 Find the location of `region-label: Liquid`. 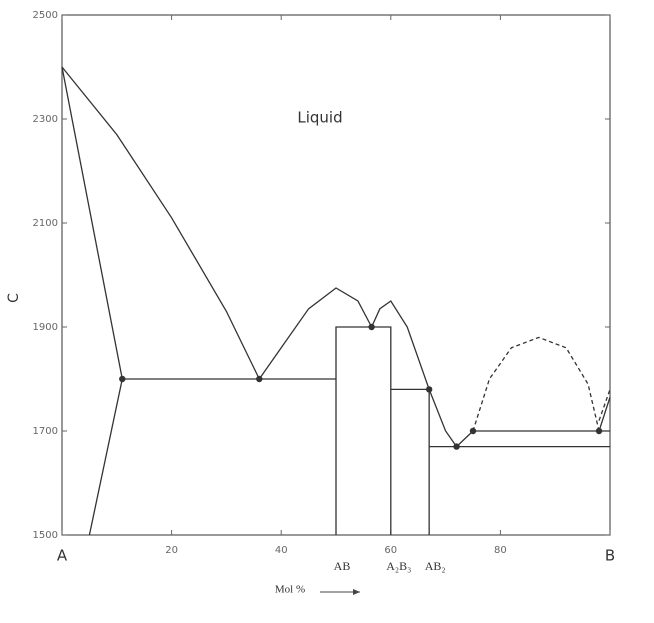

region-label: Liquid is located at coordinates (319, 118).